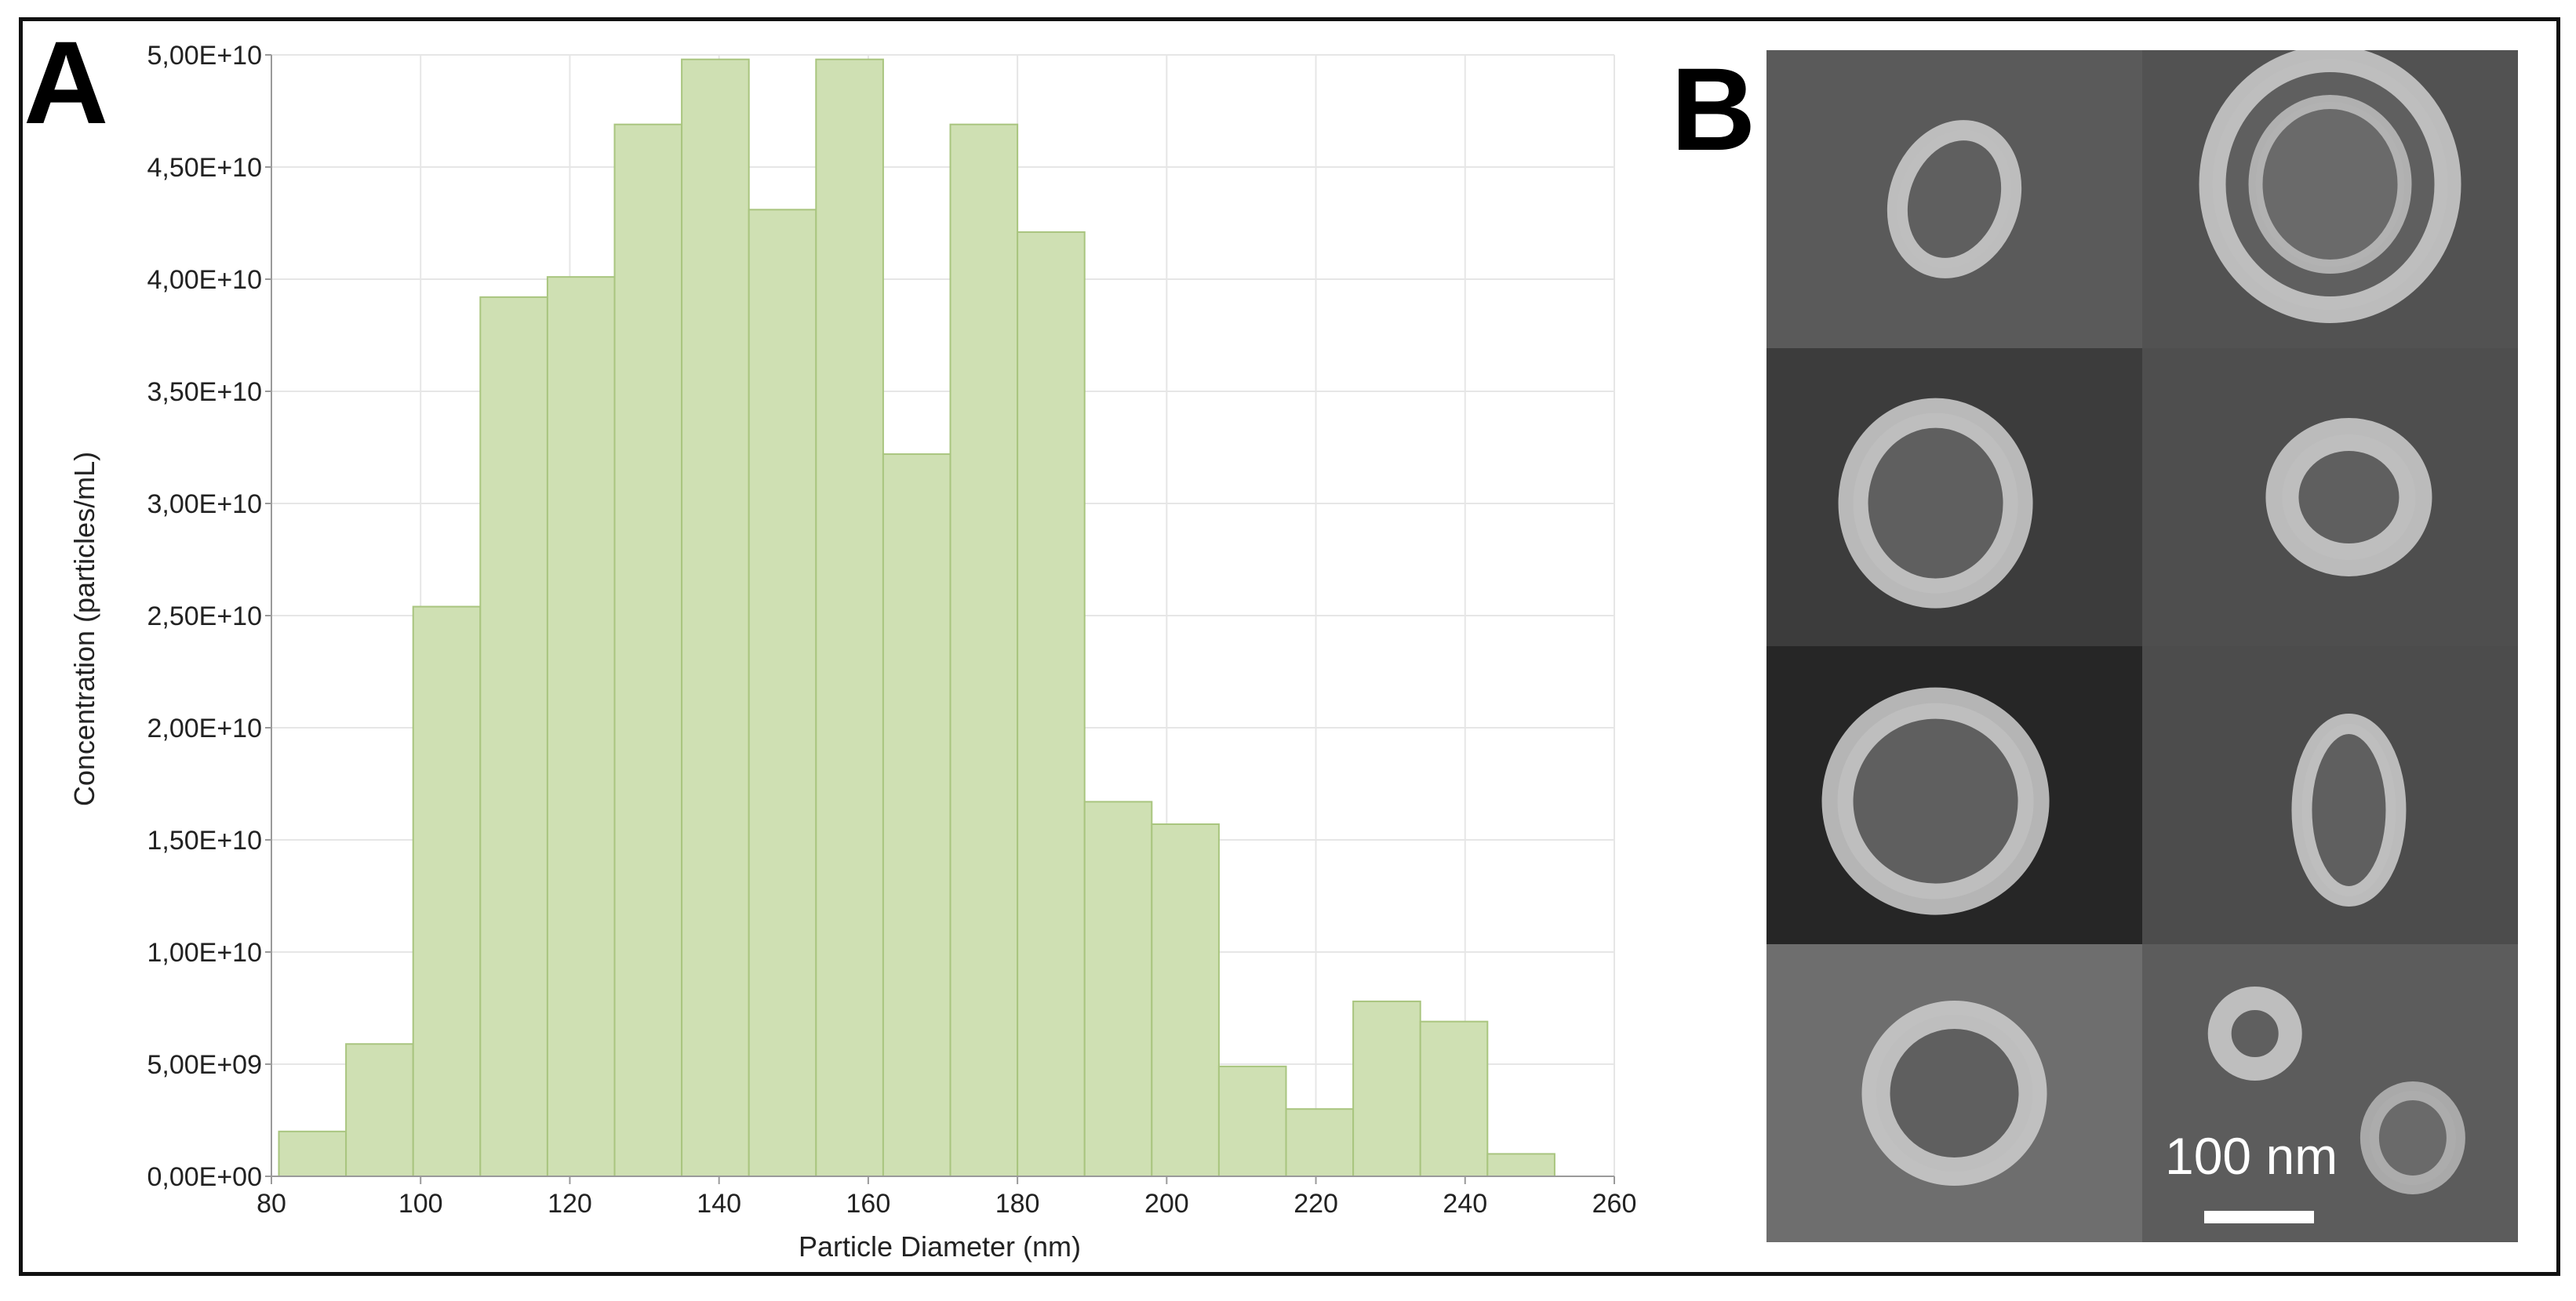 This screenshot has height=1301, width=2576. What do you see at coordinates (66, 82) in the screenshot?
I see `panel-label-a: A` at bounding box center [66, 82].